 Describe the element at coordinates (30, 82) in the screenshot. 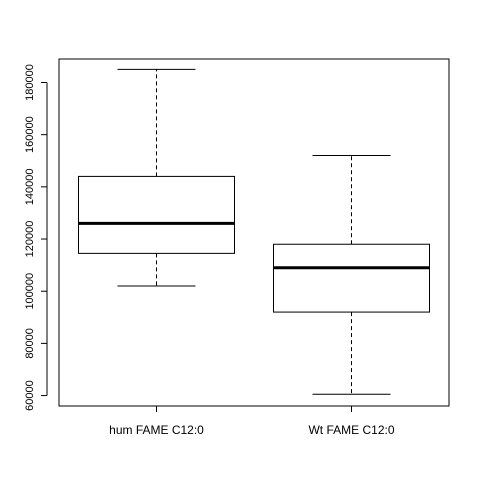

I see `y-tick-label: 180000` at that location.